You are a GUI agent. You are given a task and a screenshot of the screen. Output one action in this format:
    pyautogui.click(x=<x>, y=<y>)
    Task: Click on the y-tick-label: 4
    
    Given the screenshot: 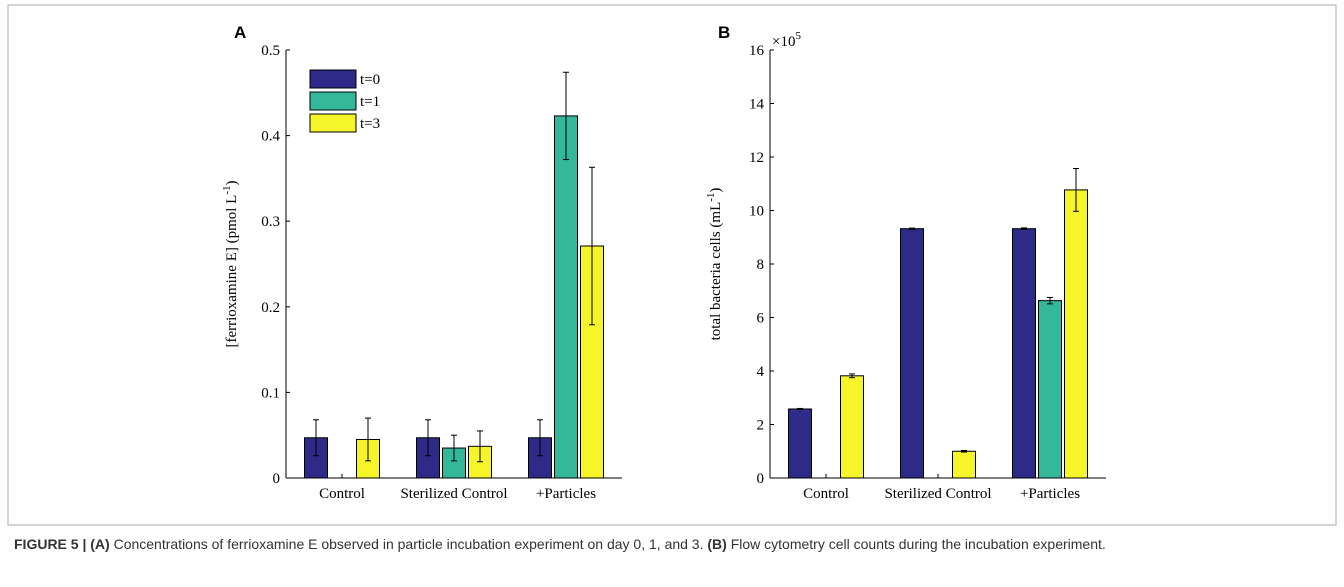 What is the action you would take?
    pyautogui.click(x=761, y=372)
    